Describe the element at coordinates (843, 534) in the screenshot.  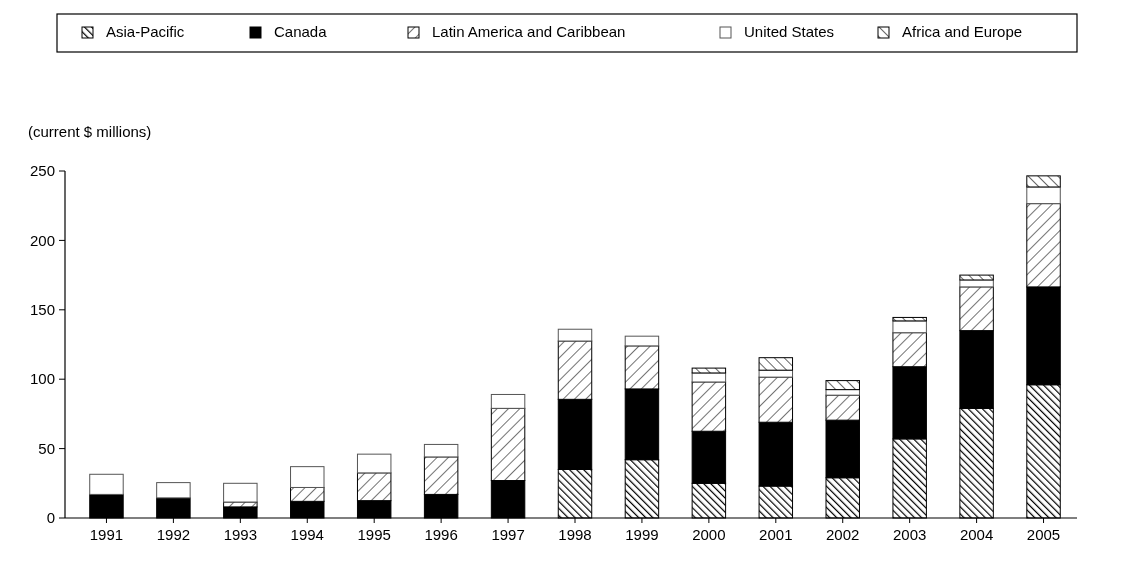
I see `x-tick-label: 2002` at that location.